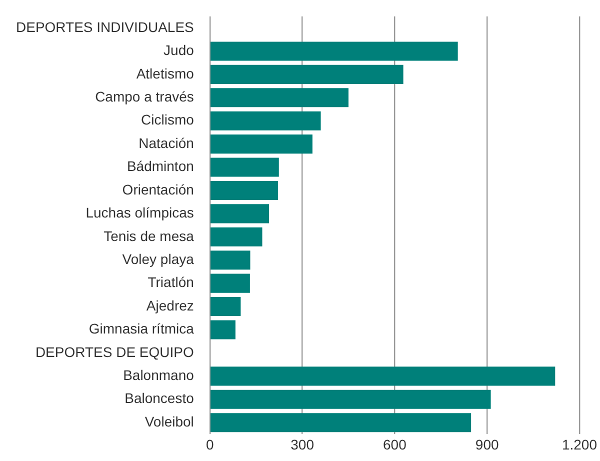  What do you see at coordinates (210, 444) in the screenshot?
I see `x-tick-label: 0` at bounding box center [210, 444].